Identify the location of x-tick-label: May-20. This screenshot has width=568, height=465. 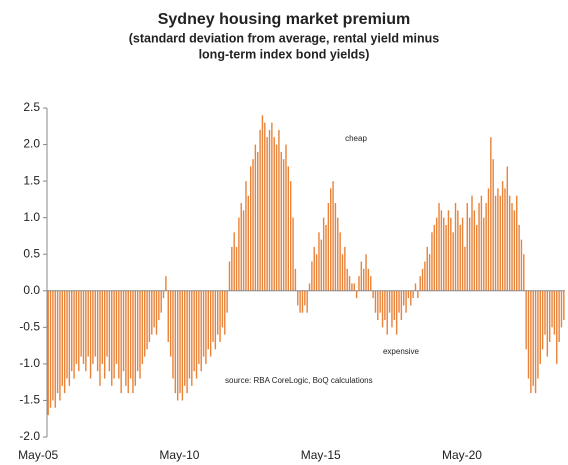
(462, 455).